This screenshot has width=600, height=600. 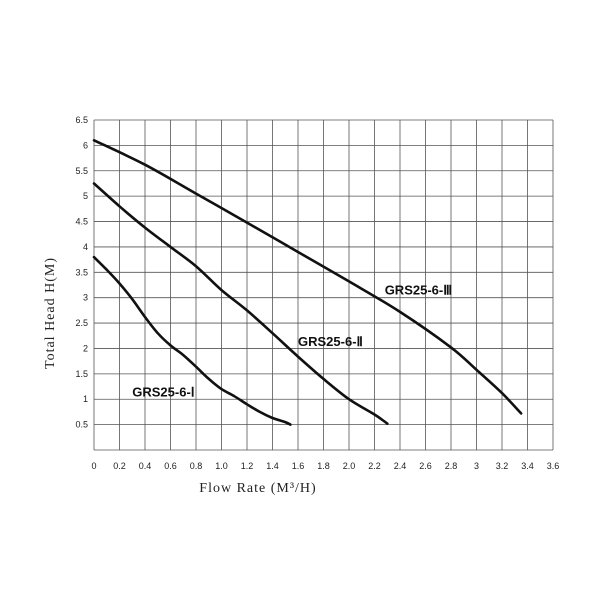 I want to click on series-labels: GRS25-6-Ⅰ GRS25-6-Ⅱ GRS25-6-Ⅲ, so click(x=292, y=341).